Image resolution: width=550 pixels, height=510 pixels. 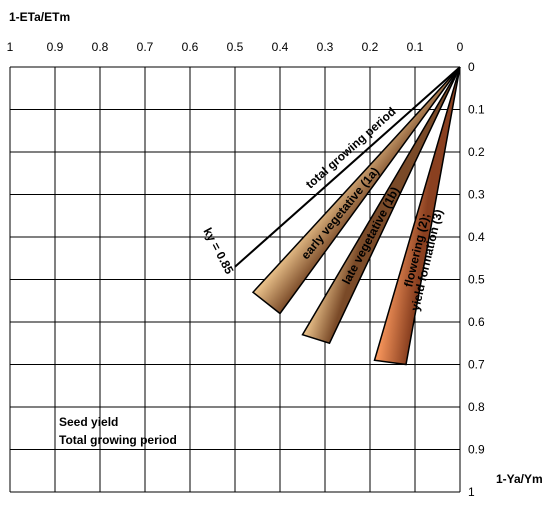 What do you see at coordinates (219, 250) in the screenshot?
I see `line-label-ky: ky = 0.85` at bounding box center [219, 250].